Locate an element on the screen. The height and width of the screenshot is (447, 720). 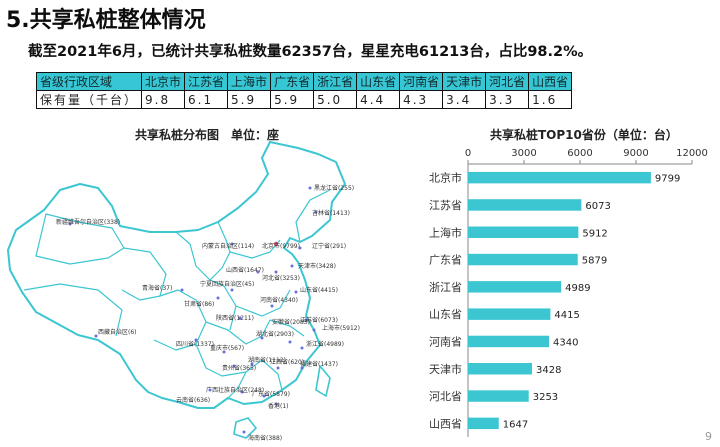
category-label: 河南省 is located at coordinates (445, 341).